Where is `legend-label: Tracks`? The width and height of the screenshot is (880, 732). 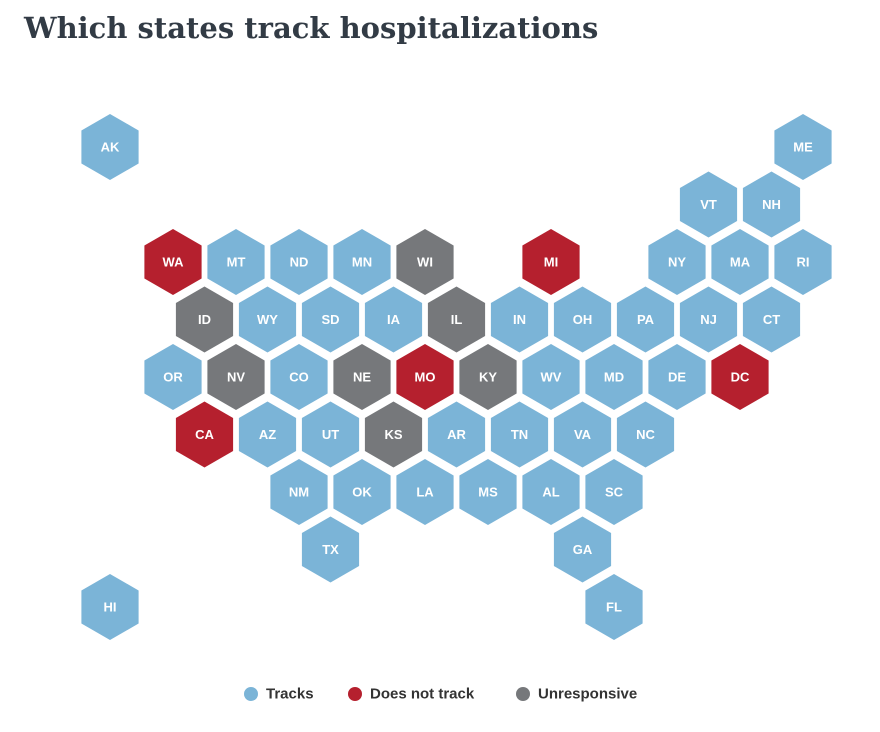 legend-label: Tracks is located at coordinates (290, 694).